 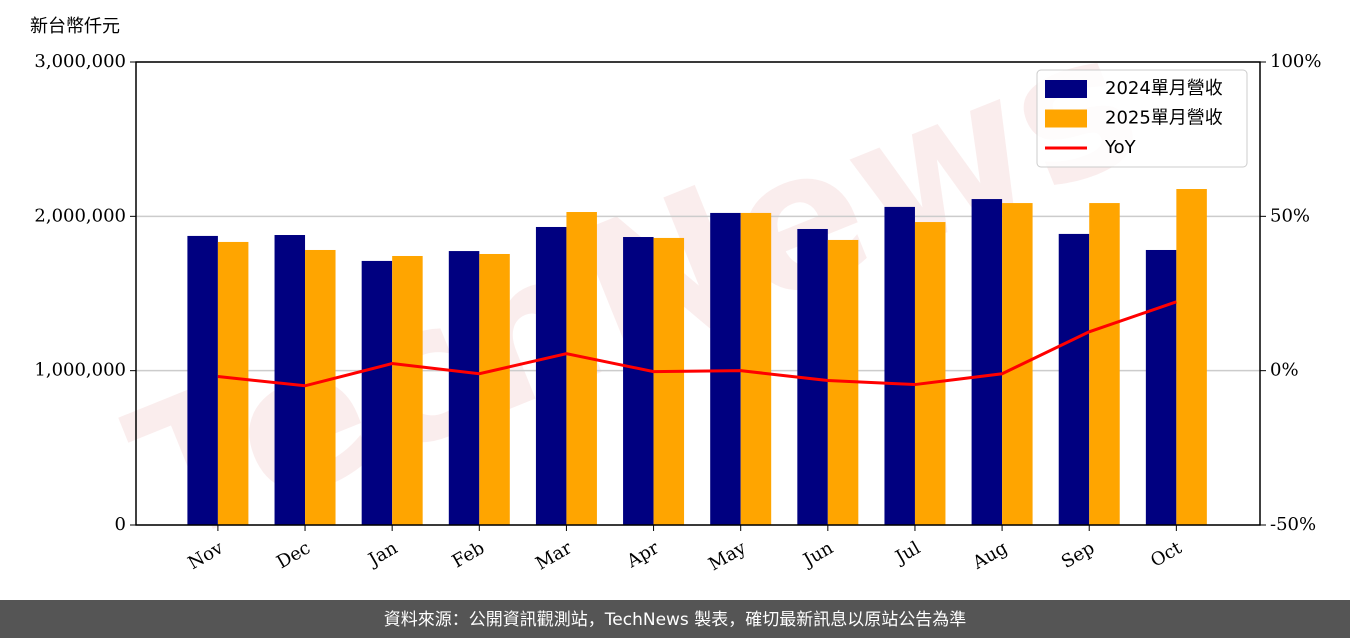 I want to click on legend-label: 2025單月營收, so click(x=1164, y=118).